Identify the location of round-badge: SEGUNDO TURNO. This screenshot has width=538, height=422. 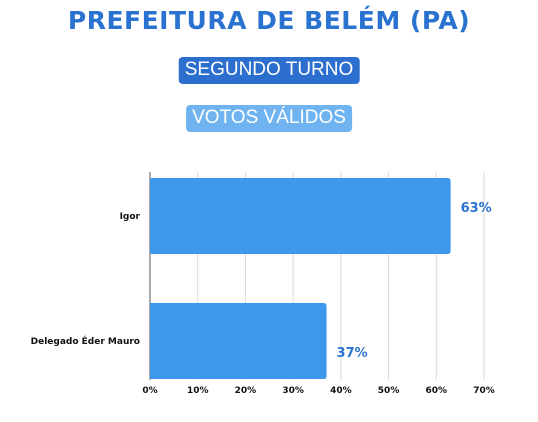
(269, 70).